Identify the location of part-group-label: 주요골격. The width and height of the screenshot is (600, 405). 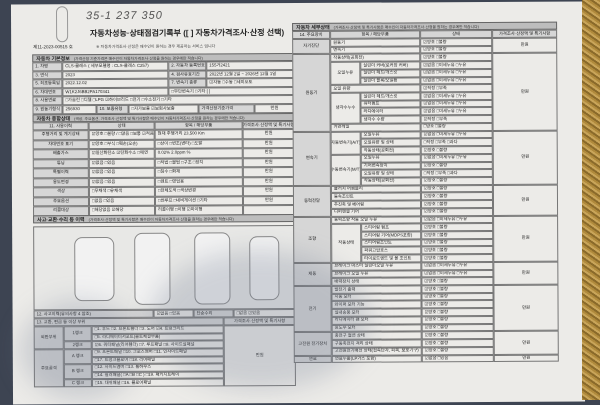
(48, 368).